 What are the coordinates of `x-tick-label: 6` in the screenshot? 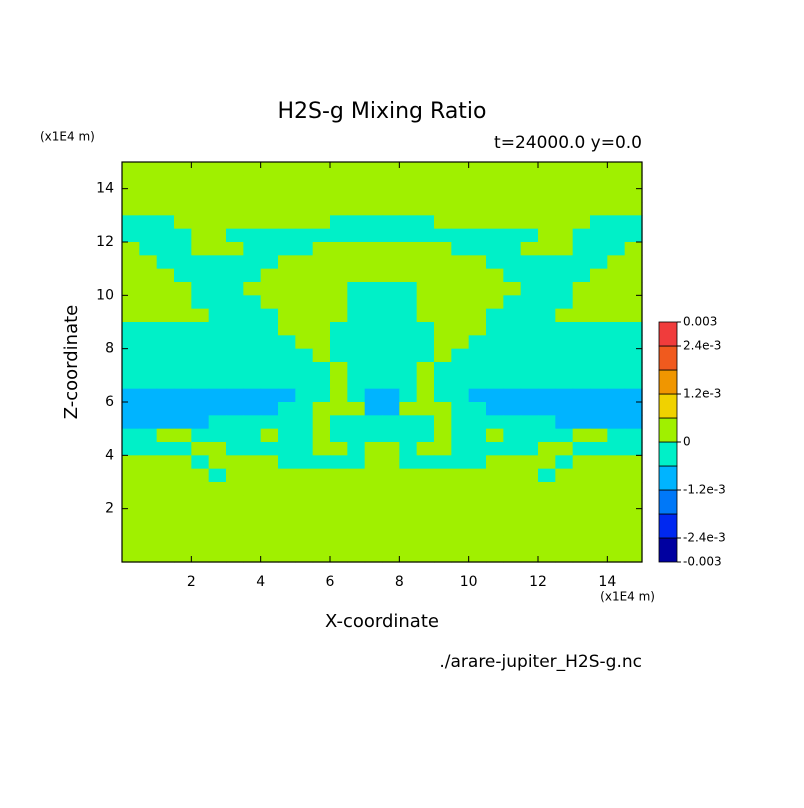 It's located at (330, 582).